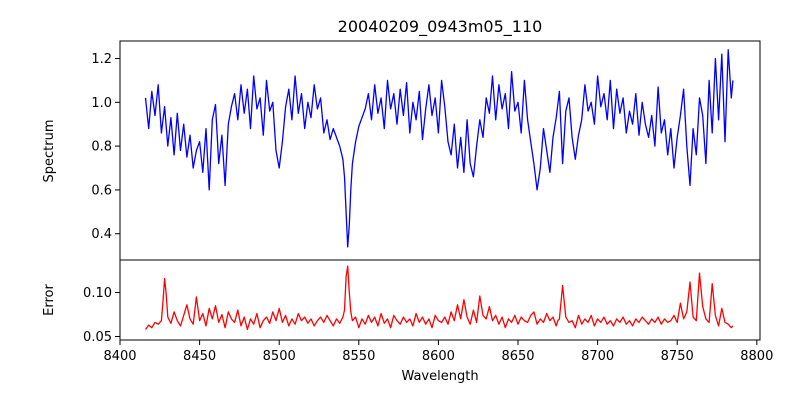 The height and width of the screenshot is (400, 800). What do you see at coordinates (677, 356) in the screenshot?
I see `x-tick-label: 8750` at bounding box center [677, 356].